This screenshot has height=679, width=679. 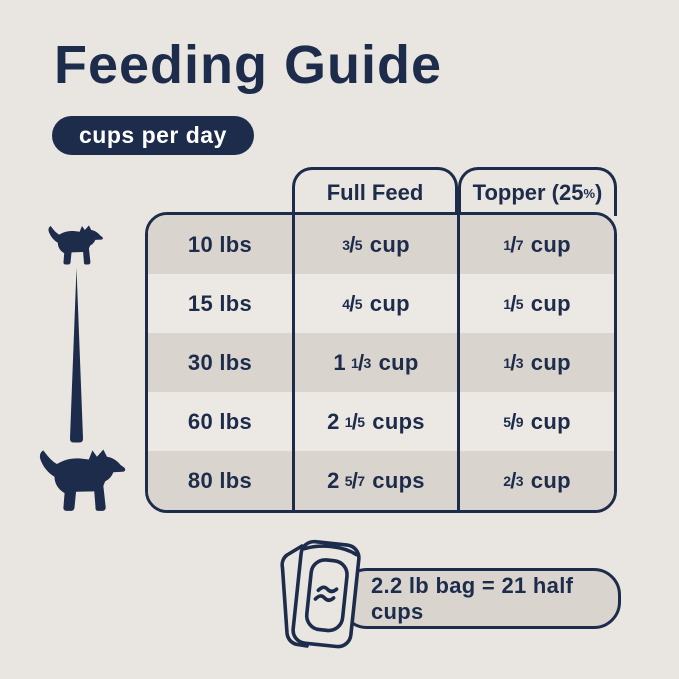 I want to click on large-dog-icon, so click(x=81, y=479).